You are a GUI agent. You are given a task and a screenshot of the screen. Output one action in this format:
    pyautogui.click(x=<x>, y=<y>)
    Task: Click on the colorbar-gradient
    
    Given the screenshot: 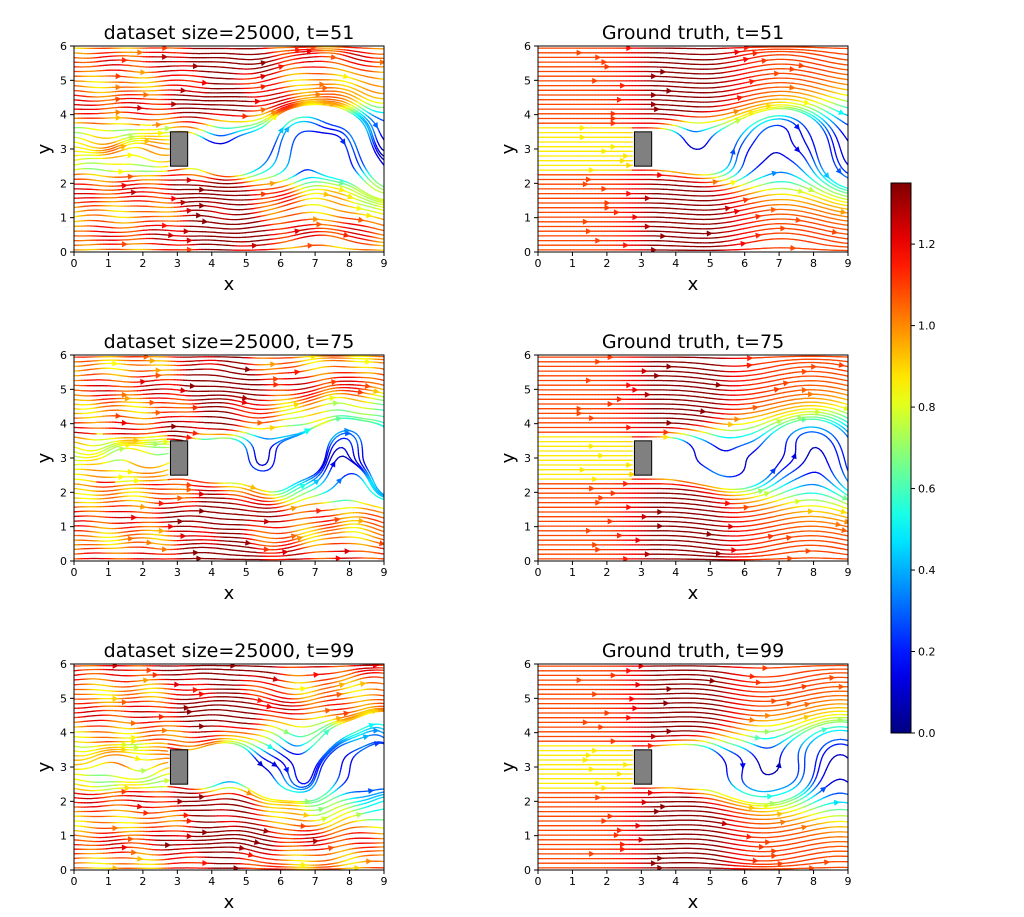 What is the action you would take?
    pyautogui.click(x=901, y=458)
    